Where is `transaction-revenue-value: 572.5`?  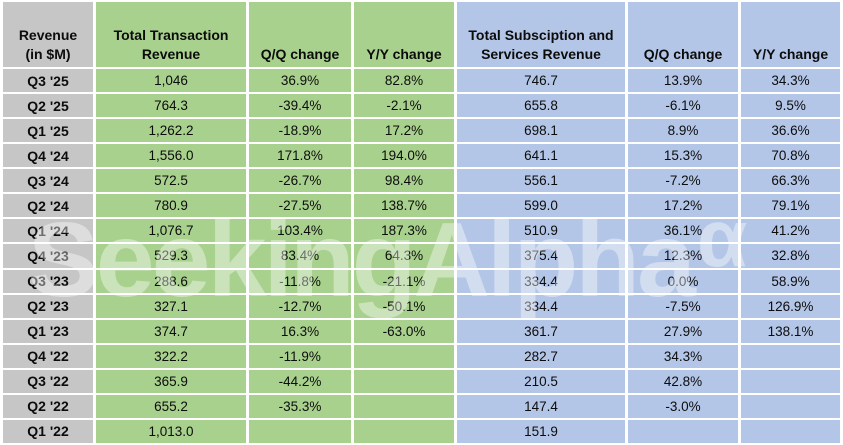 transaction-revenue-value: 572.5 is located at coordinates (171, 181).